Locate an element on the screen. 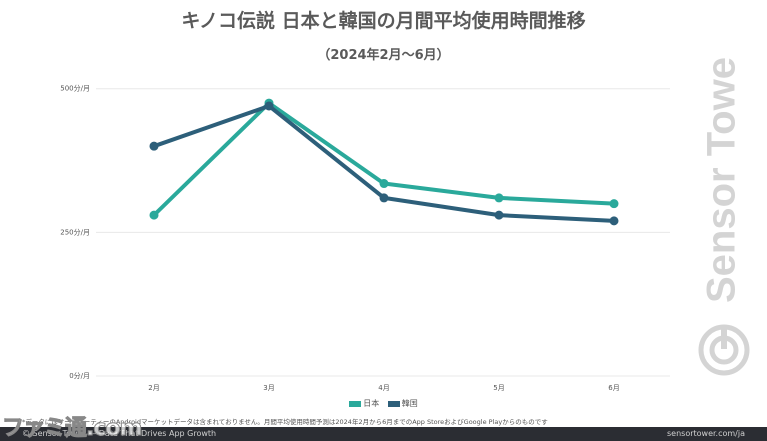 The image size is (767, 441). legend-item-korea: 韓国 is located at coordinates (402, 403).